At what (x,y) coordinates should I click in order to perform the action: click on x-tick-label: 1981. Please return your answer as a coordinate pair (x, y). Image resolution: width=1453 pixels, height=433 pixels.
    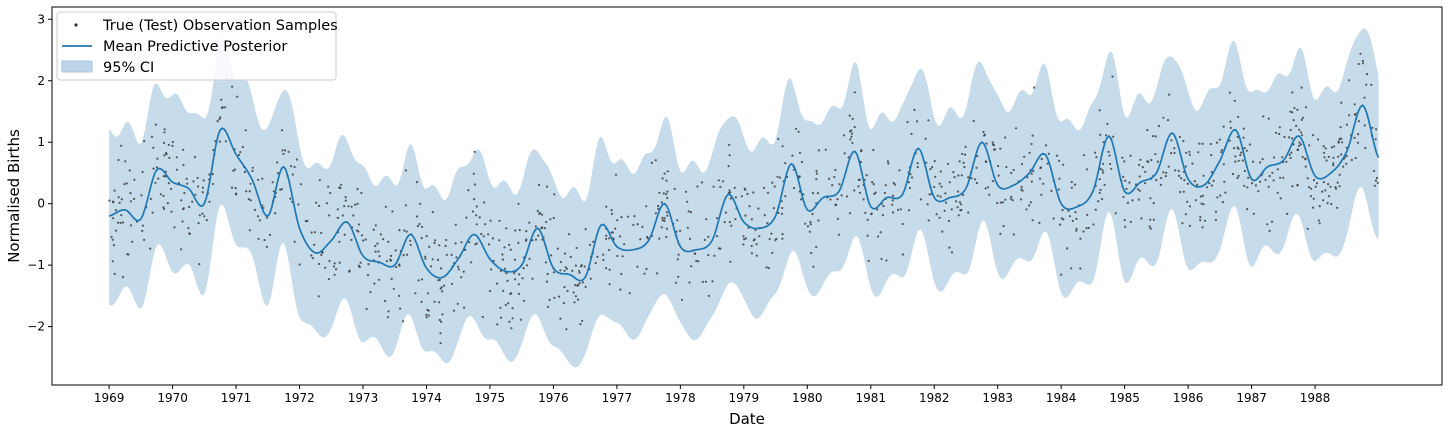
    Looking at the image, I should click on (870, 398).